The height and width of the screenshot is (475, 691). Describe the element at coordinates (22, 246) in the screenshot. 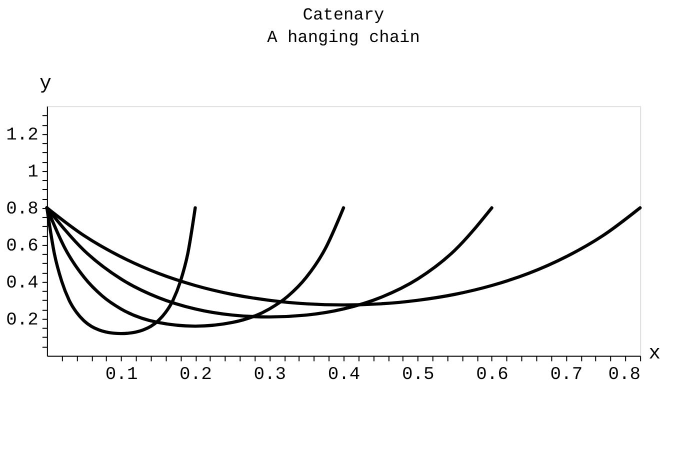

I see `y-tick-label: 0.6` at that location.